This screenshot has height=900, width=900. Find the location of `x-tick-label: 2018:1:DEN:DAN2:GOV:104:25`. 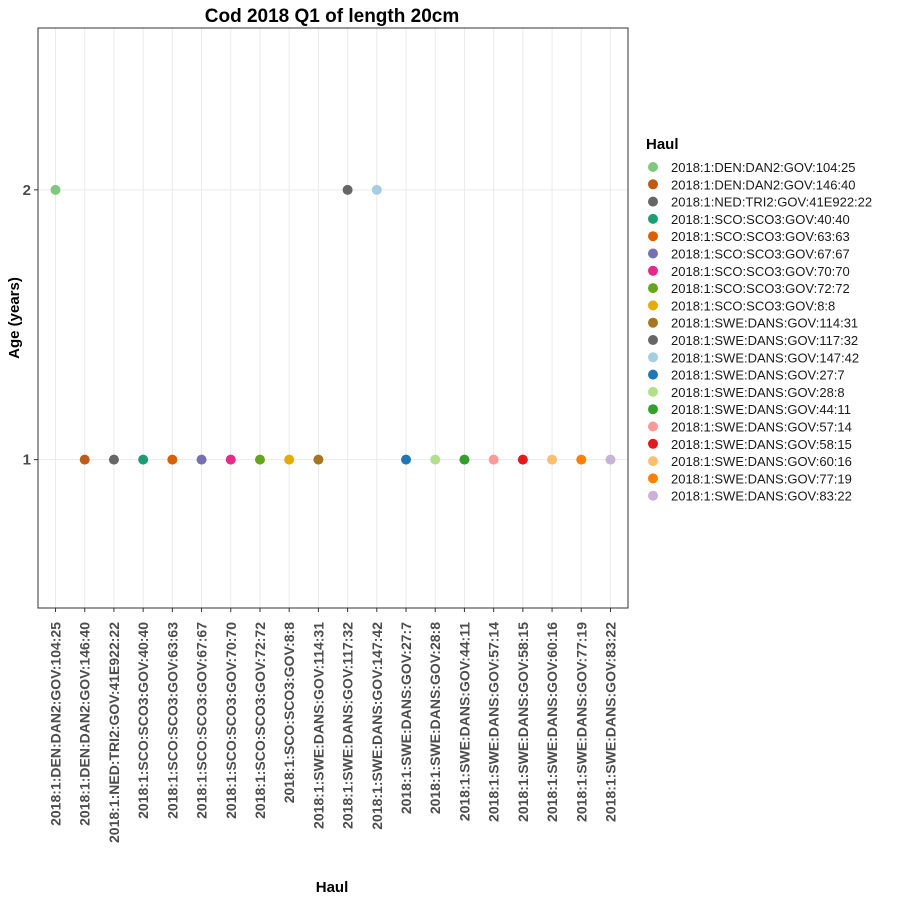

x-tick-label: 2018:1:DEN:DAN2:GOV:104:25 is located at coordinates (56, 724).